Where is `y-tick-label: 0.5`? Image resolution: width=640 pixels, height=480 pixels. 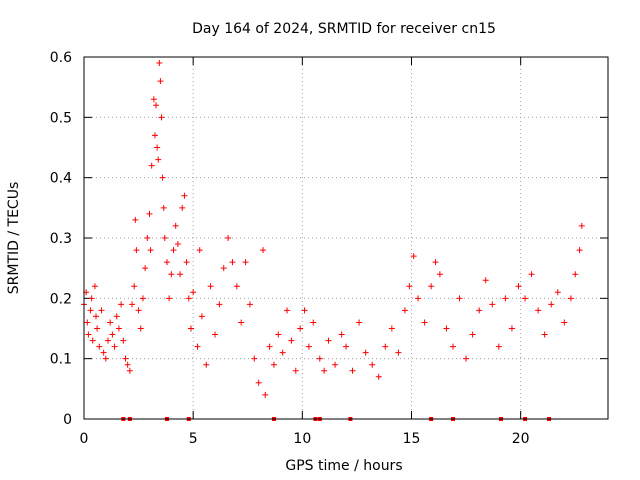
y-tick-label: 0.5 is located at coordinates (61, 118).